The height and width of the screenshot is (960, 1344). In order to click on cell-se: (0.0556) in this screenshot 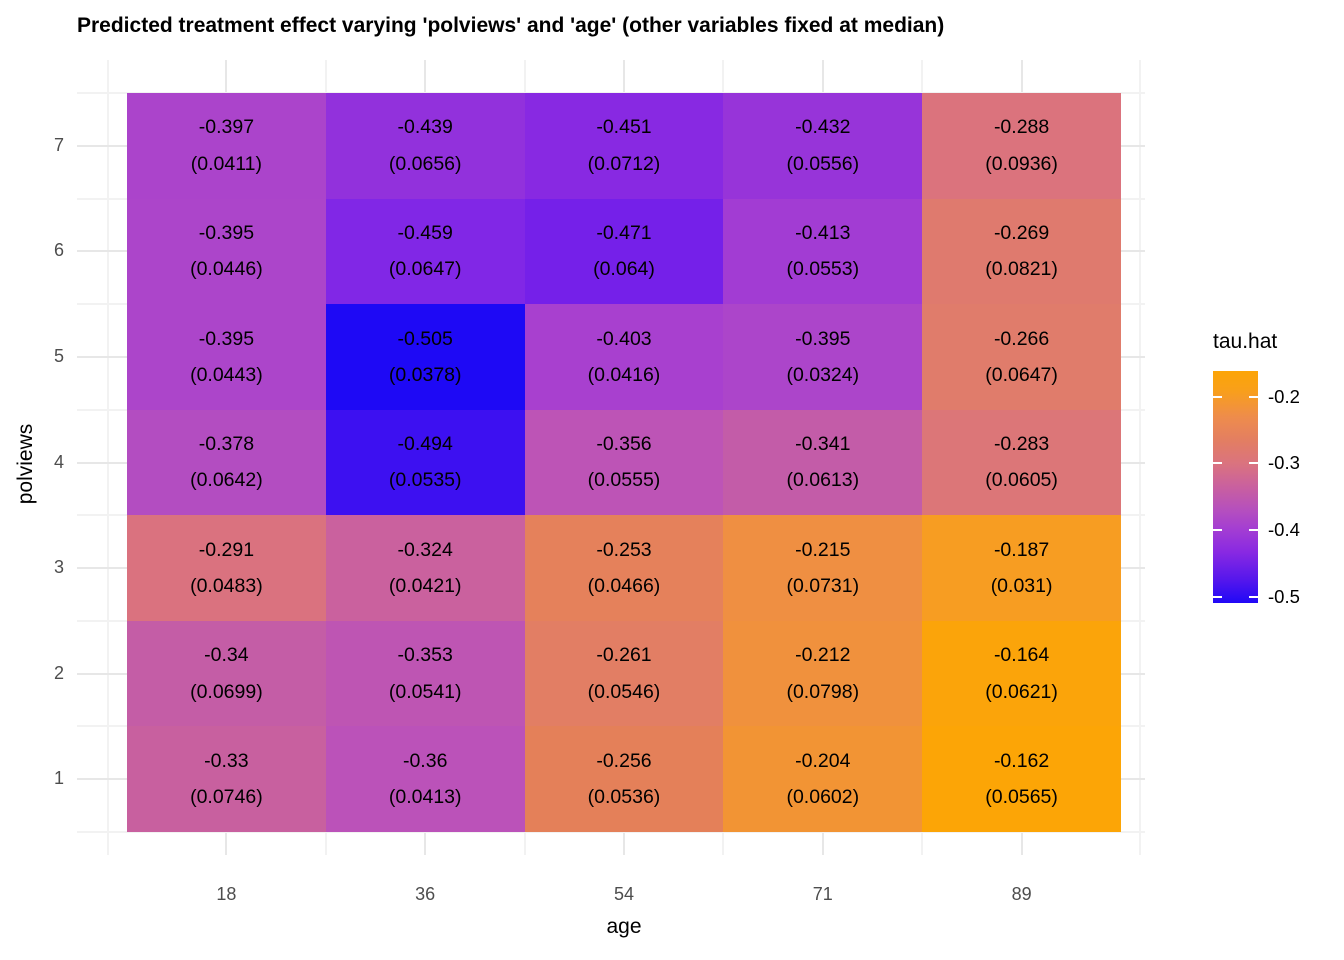, I will do `click(823, 163)`.